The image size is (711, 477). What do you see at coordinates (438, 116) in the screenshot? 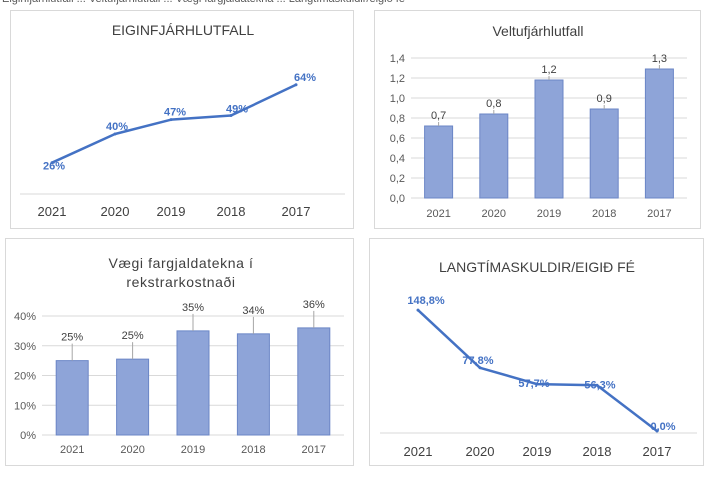
I see `data-label-2021: 0,7` at bounding box center [438, 116].